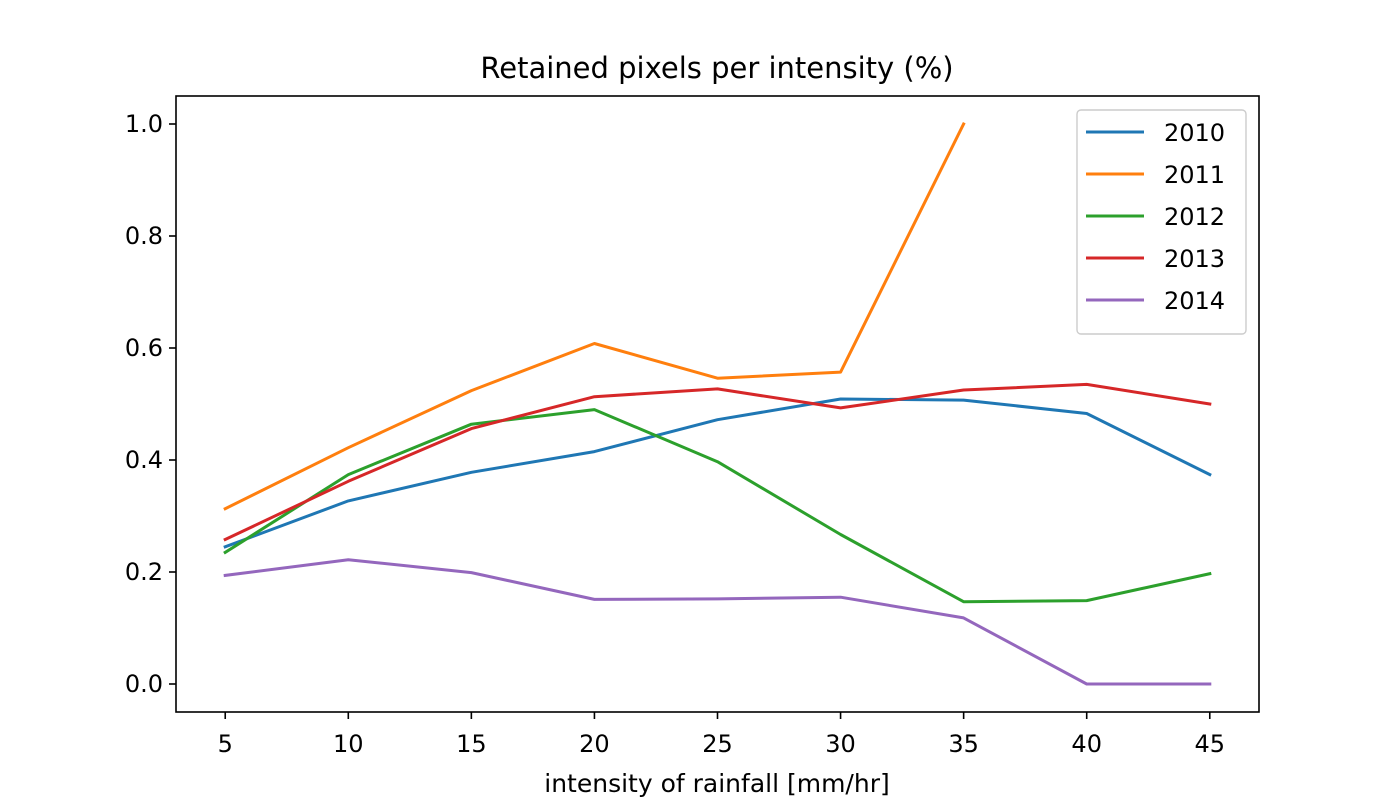 The image size is (1400, 800). Describe the element at coordinates (1086, 744) in the screenshot. I see `x-tick-label: 40` at that location.